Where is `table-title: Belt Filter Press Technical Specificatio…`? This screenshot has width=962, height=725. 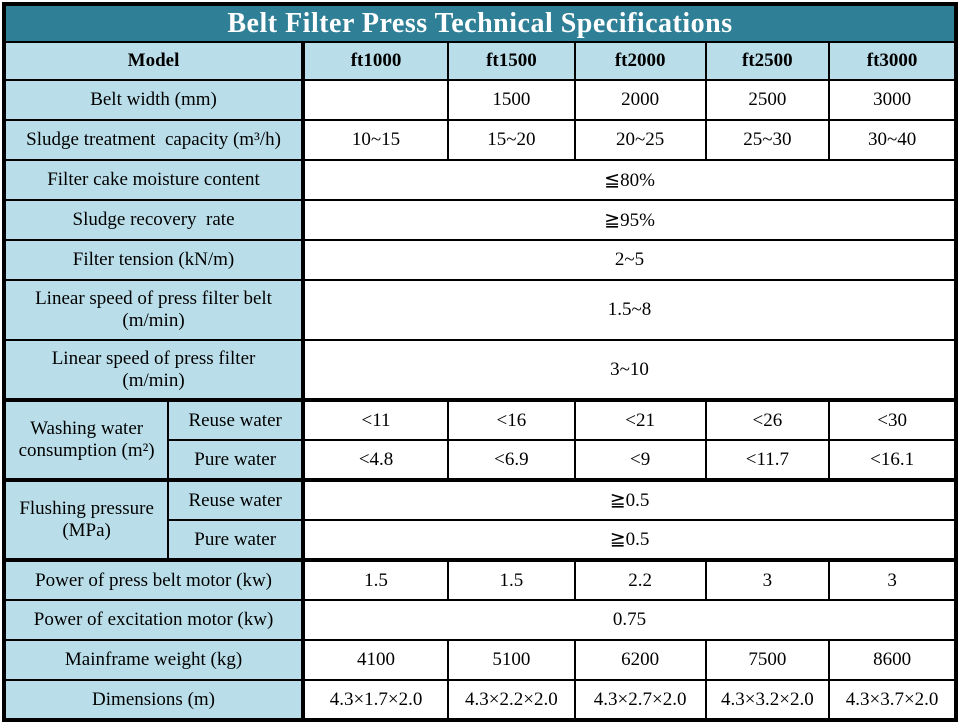
table-title: Belt Filter Press Technical Specificatio… is located at coordinates (480, 23).